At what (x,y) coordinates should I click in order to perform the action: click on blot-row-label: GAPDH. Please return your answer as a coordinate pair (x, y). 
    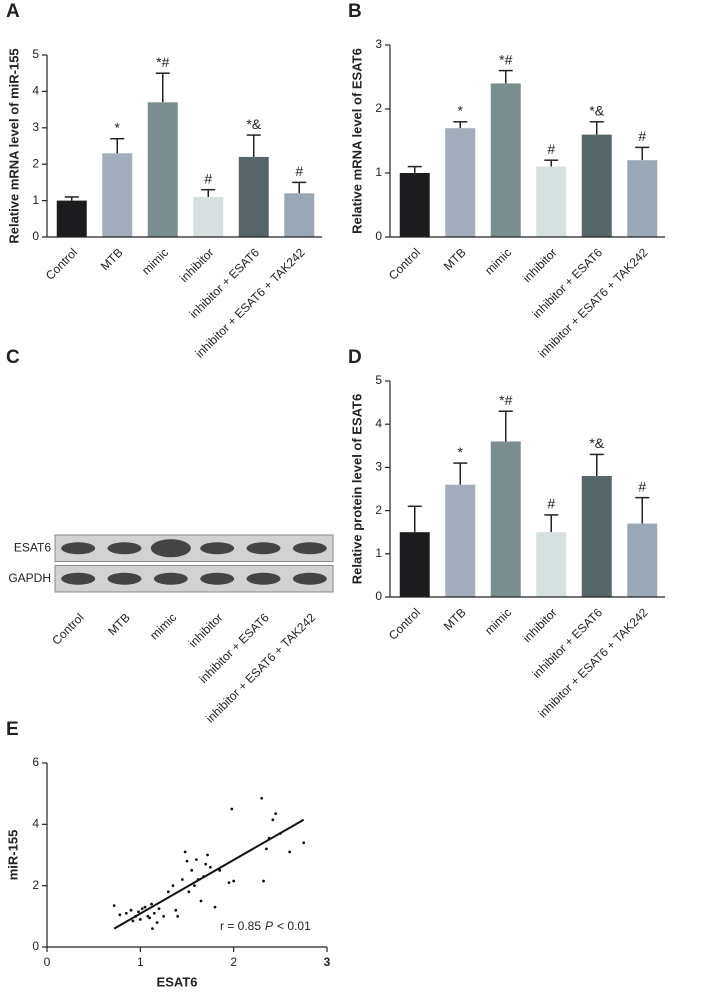
    Looking at the image, I should click on (29, 578).